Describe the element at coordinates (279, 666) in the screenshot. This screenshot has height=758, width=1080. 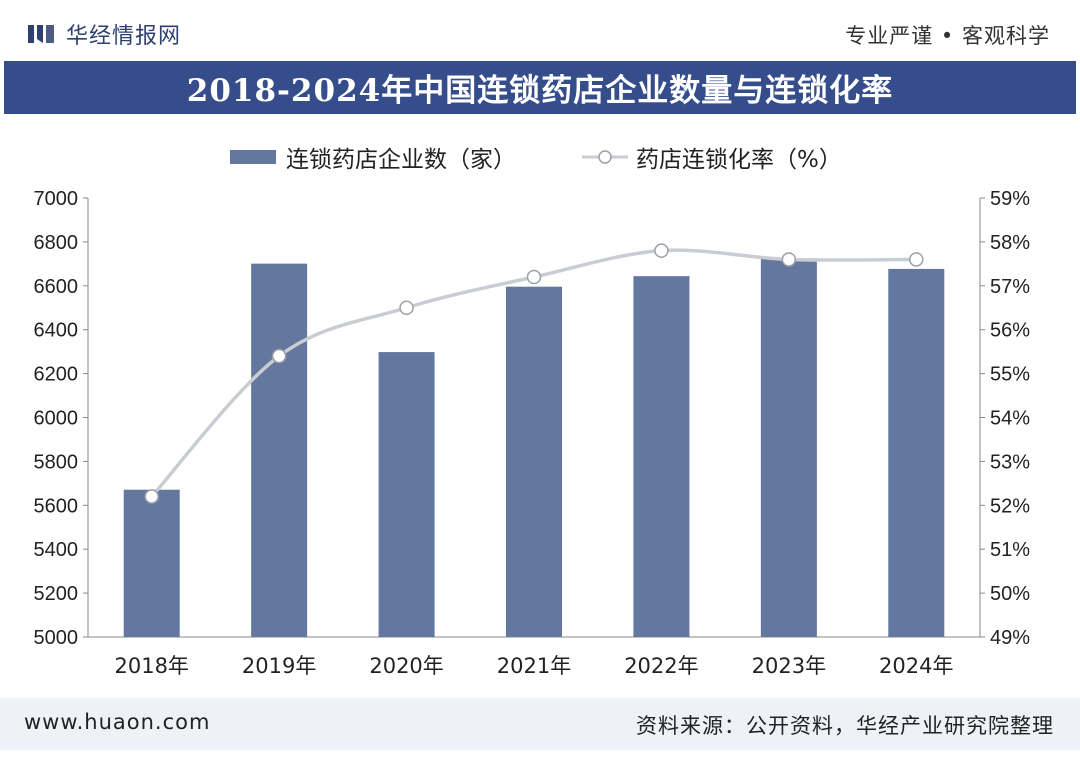
I see `x-tick-label: 2019年` at that location.